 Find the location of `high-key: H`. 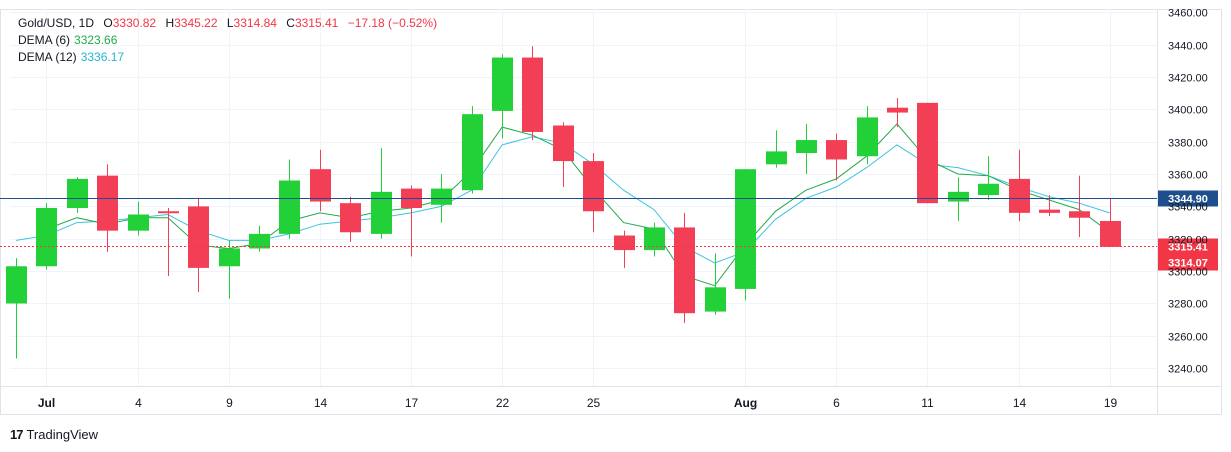

high-key: H is located at coordinates (170, 23).